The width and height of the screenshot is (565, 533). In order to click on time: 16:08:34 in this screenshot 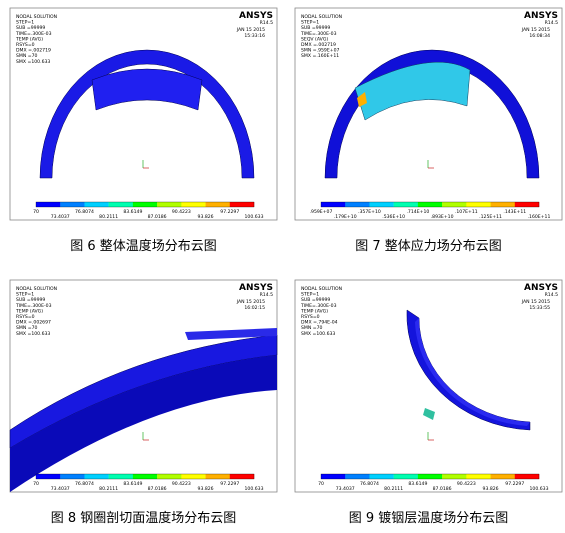, I will do `click(539, 36)`.